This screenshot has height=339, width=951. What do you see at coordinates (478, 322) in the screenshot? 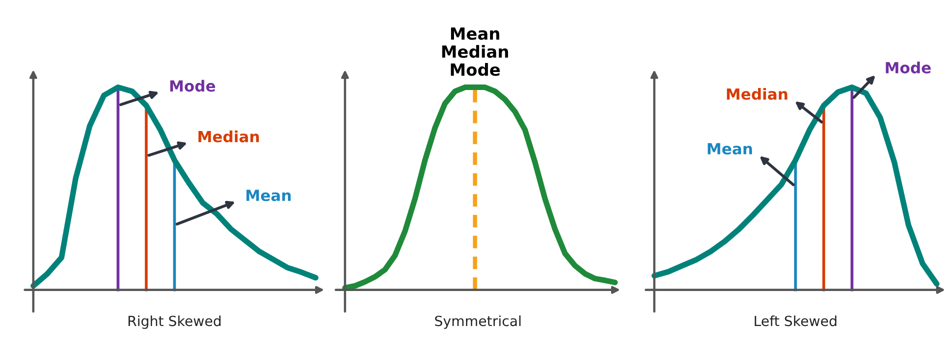
I see `x-axis-title: Symmetrical` at bounding box center [478, 322].